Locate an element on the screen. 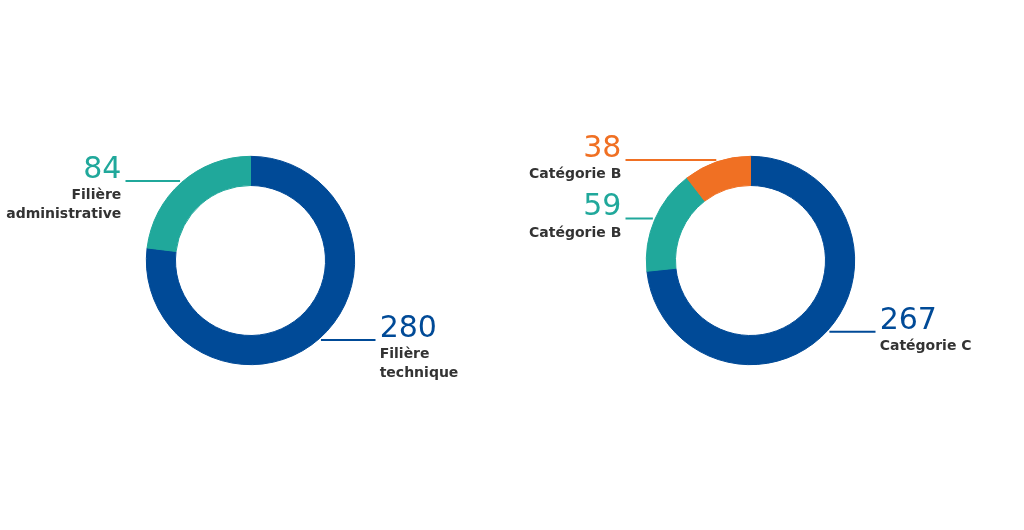  data-label: 38 is located at coordinates (602, 146).